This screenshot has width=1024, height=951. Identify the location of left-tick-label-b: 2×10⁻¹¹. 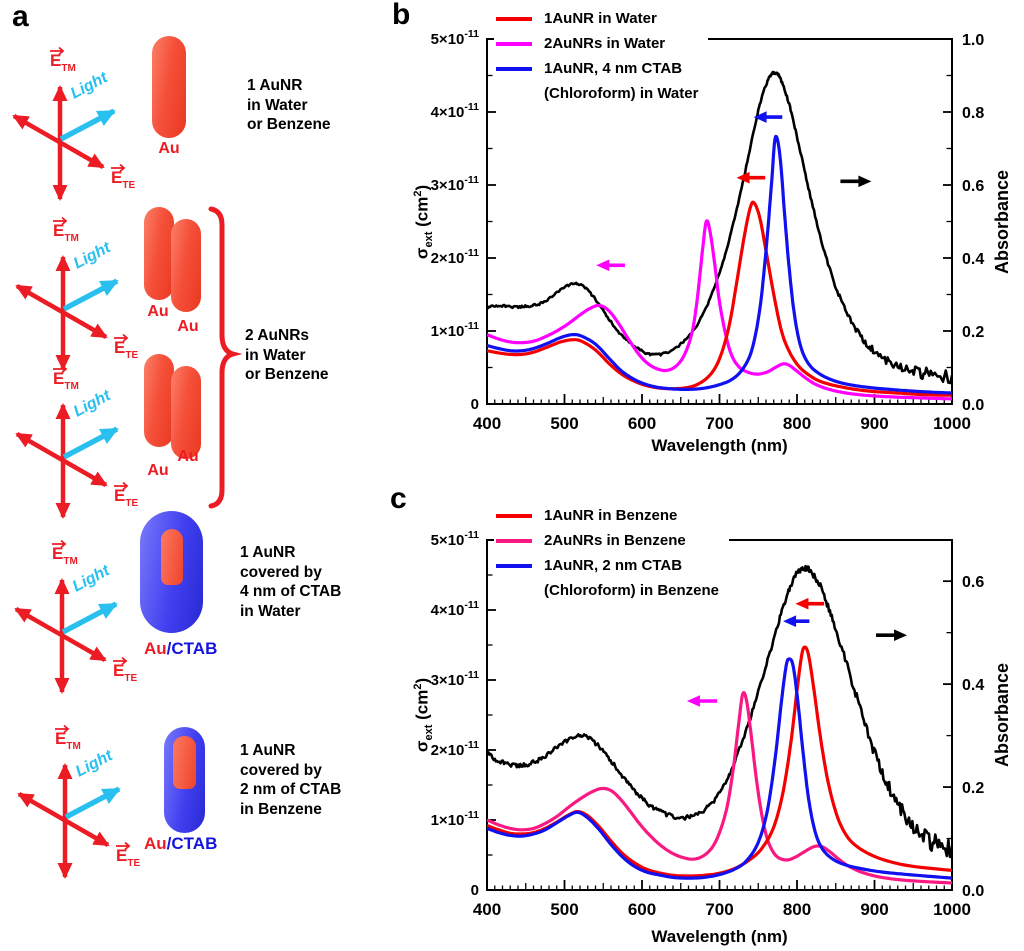
(455, 257).